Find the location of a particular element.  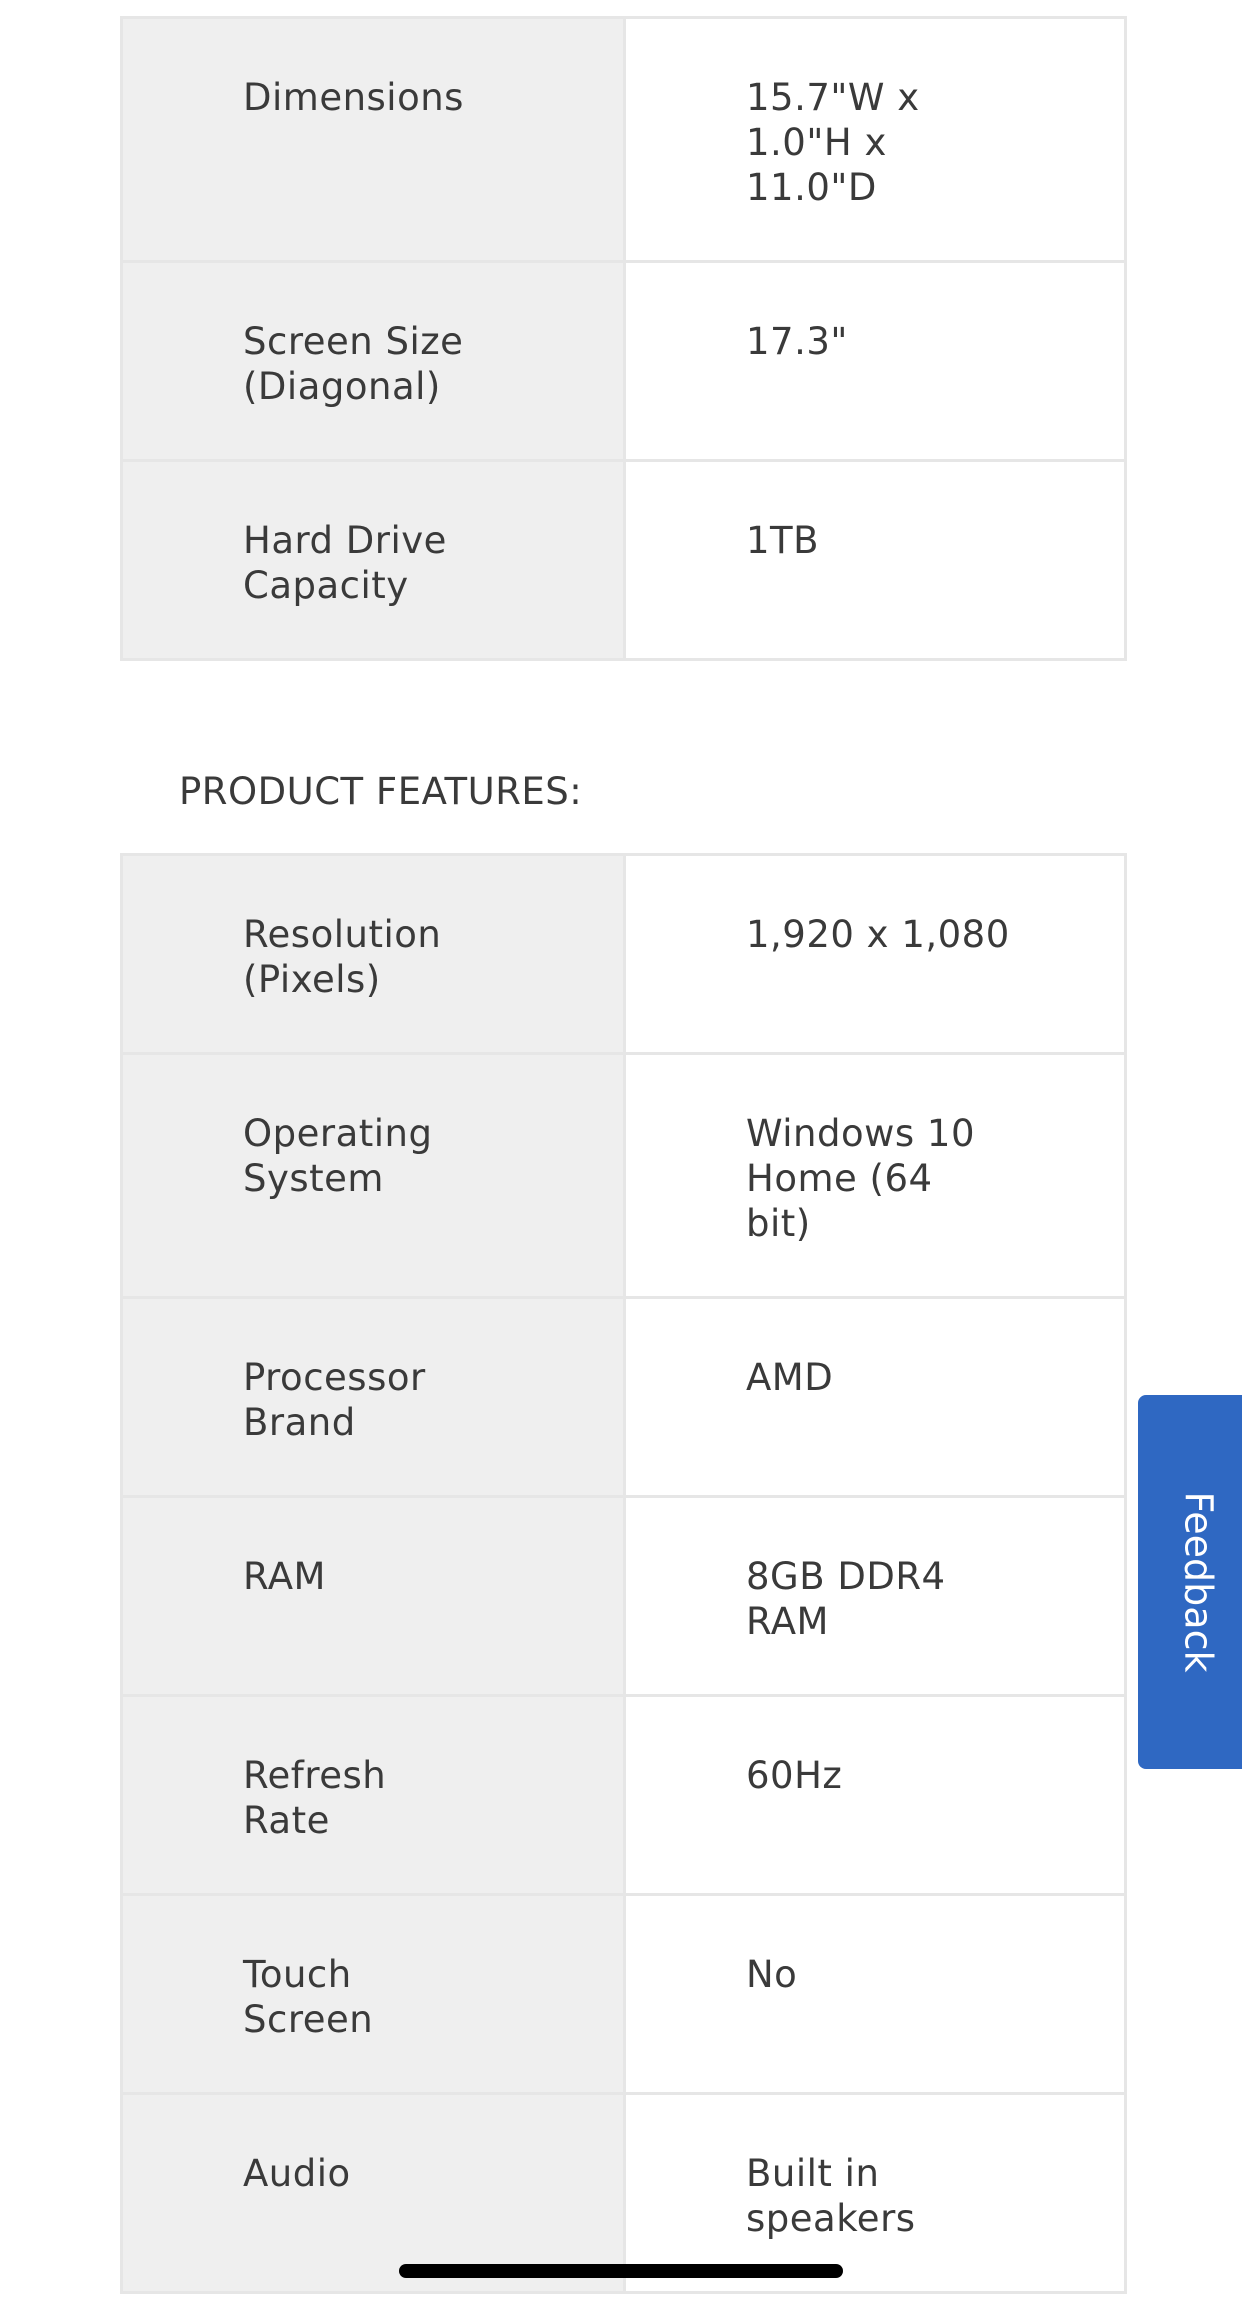

feature-value: 8GB DDR4 RAM is located at coordinates (875, 1596).